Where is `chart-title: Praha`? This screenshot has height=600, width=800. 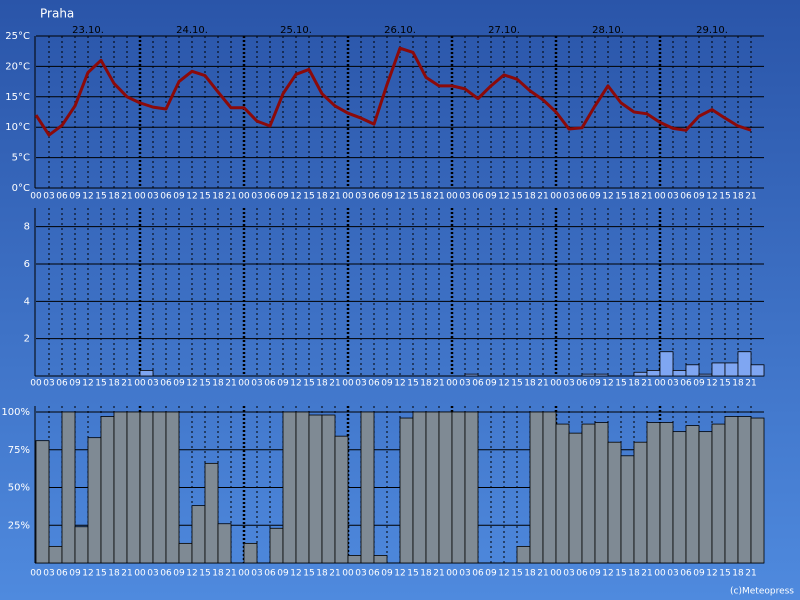 chart-title: Praha is located at coordinates (57, 14).